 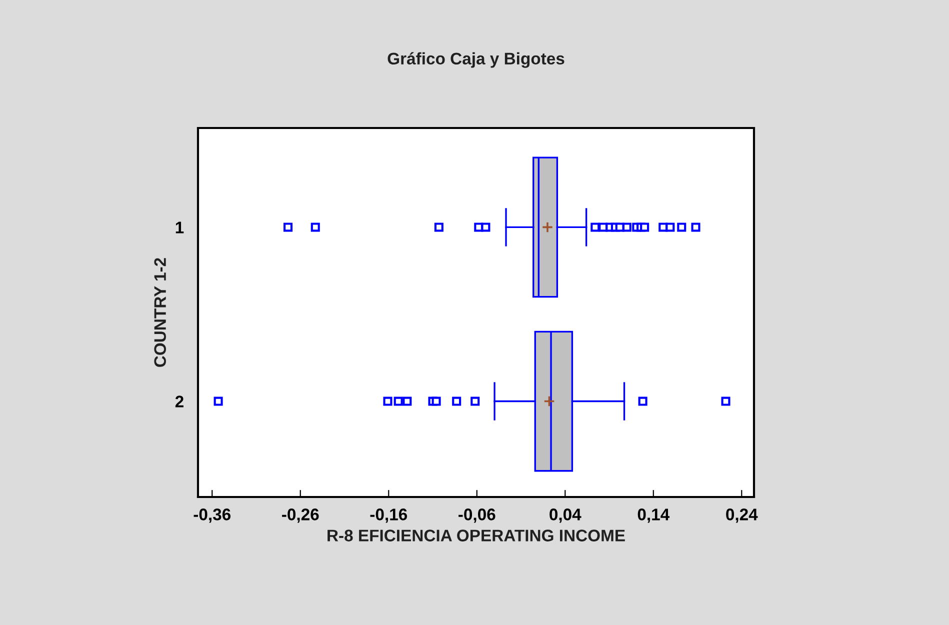 I want to click on y-tick-label: 2, so click(x=179, y=402).